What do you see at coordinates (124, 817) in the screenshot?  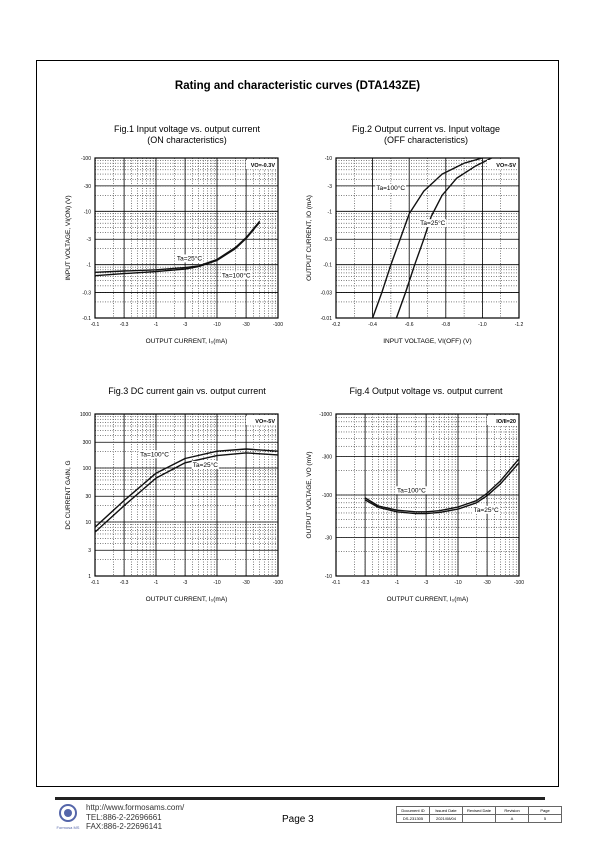 I see `footer-tel: TEL:886-2-22696661` at bounding box center [124, 817].